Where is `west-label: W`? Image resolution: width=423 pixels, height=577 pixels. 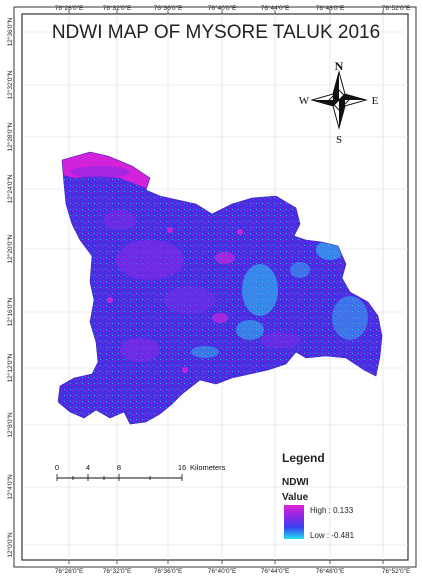 west-label: W is located at coordinates (304, 101).